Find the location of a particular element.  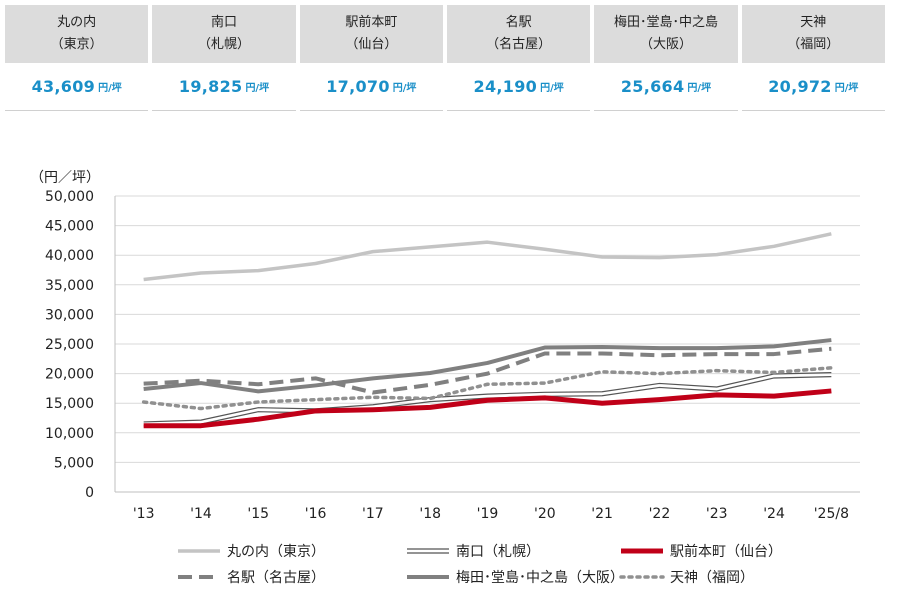

summary-cell: 天神 （福岡） 20,972 円/坪 is located at coordinates (813, 58).